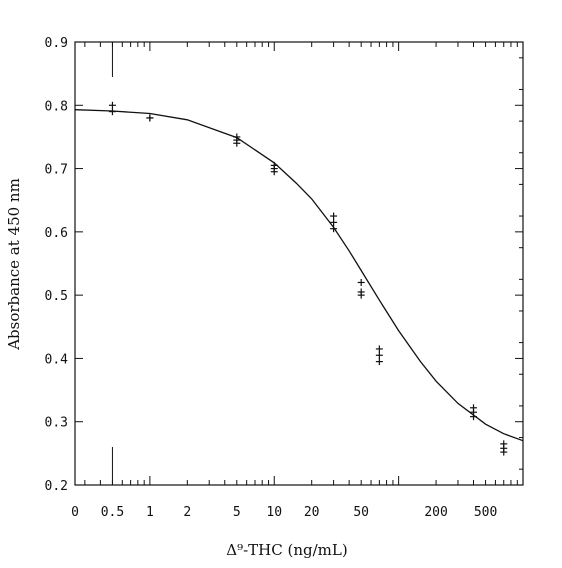 The image size is (562, 568). What do you see at coordinates (56, 486) in the screenshot?
I see `y-tick-label: 0.2` at bounding box center [56, 486].